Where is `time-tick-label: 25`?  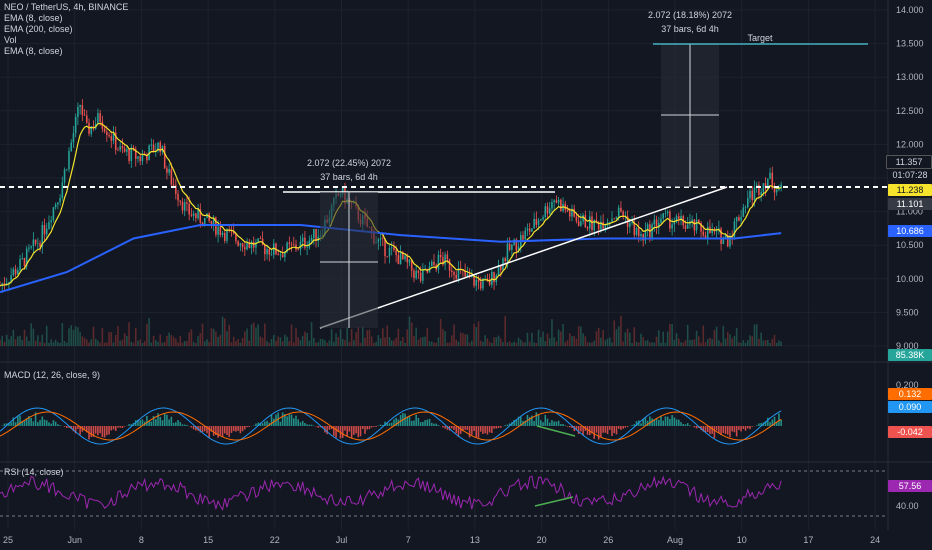
time-tick-label: 25 is located at coordinates (8, 540).